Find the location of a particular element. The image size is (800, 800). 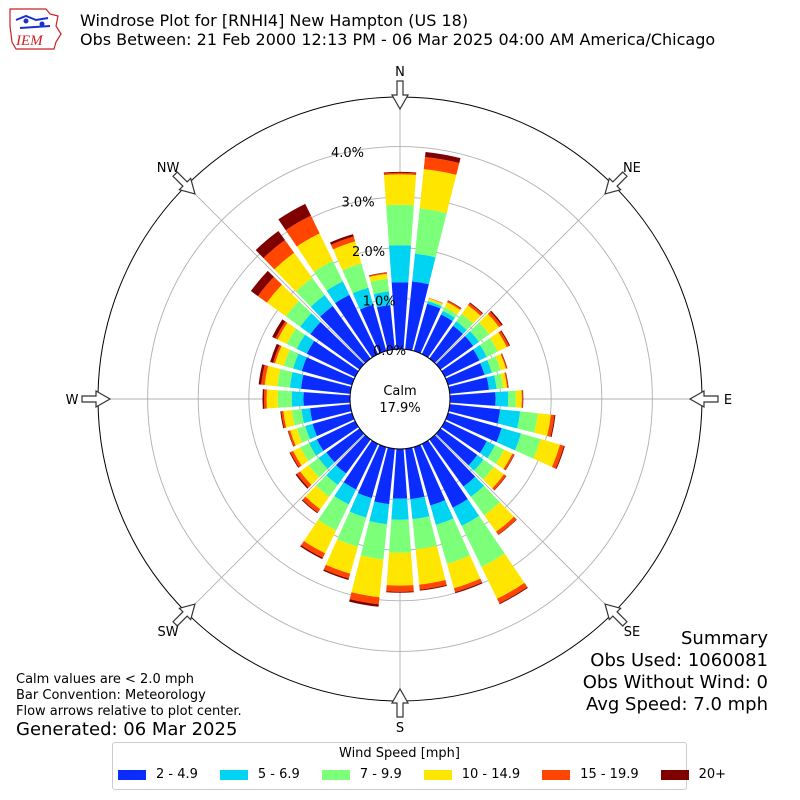

legend-swatch is located at coordinates (233, 774).